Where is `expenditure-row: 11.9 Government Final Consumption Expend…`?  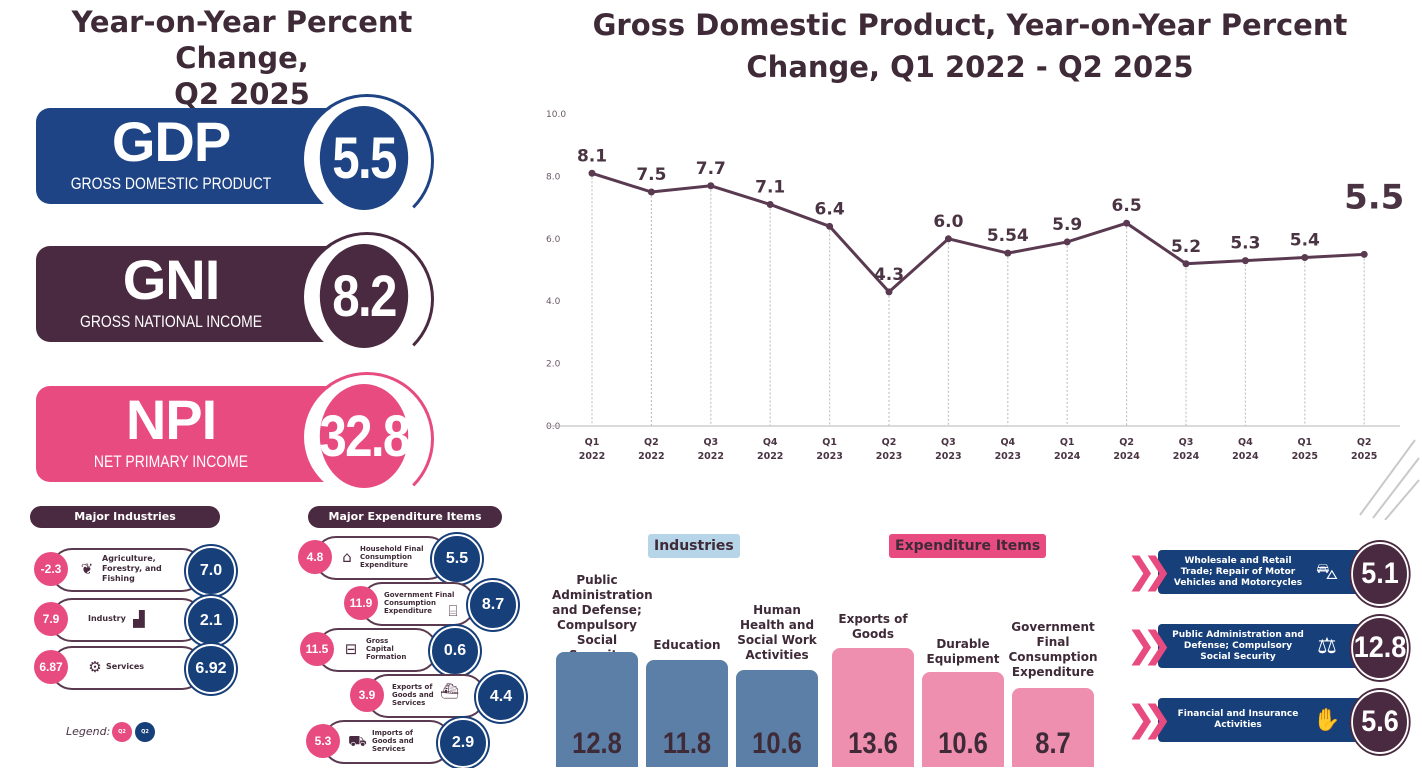 expenditure-row: 11.9 Government Final Consumption Expend… is located at coordinates (444, 605).